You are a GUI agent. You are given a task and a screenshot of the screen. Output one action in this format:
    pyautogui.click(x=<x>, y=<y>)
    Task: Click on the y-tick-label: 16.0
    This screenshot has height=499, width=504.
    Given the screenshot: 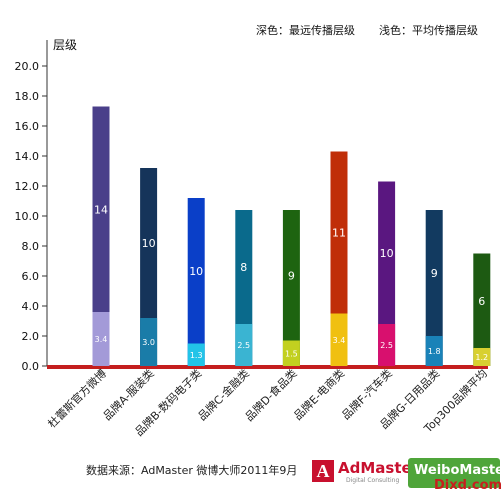 What is the action you would take?
    pyautogui.click(x=27, y=126)
    